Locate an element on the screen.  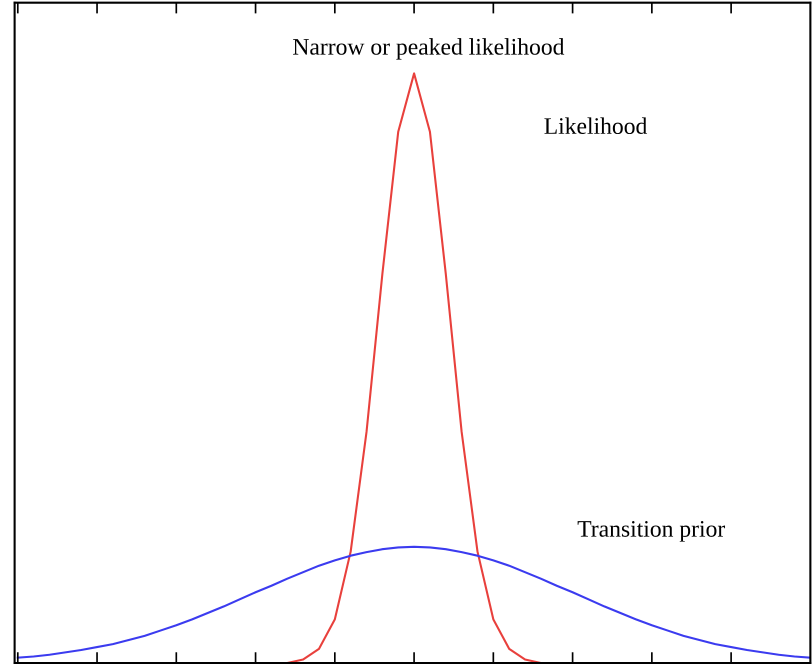
annotation: Transition prior is located at coordinates (652, 531).